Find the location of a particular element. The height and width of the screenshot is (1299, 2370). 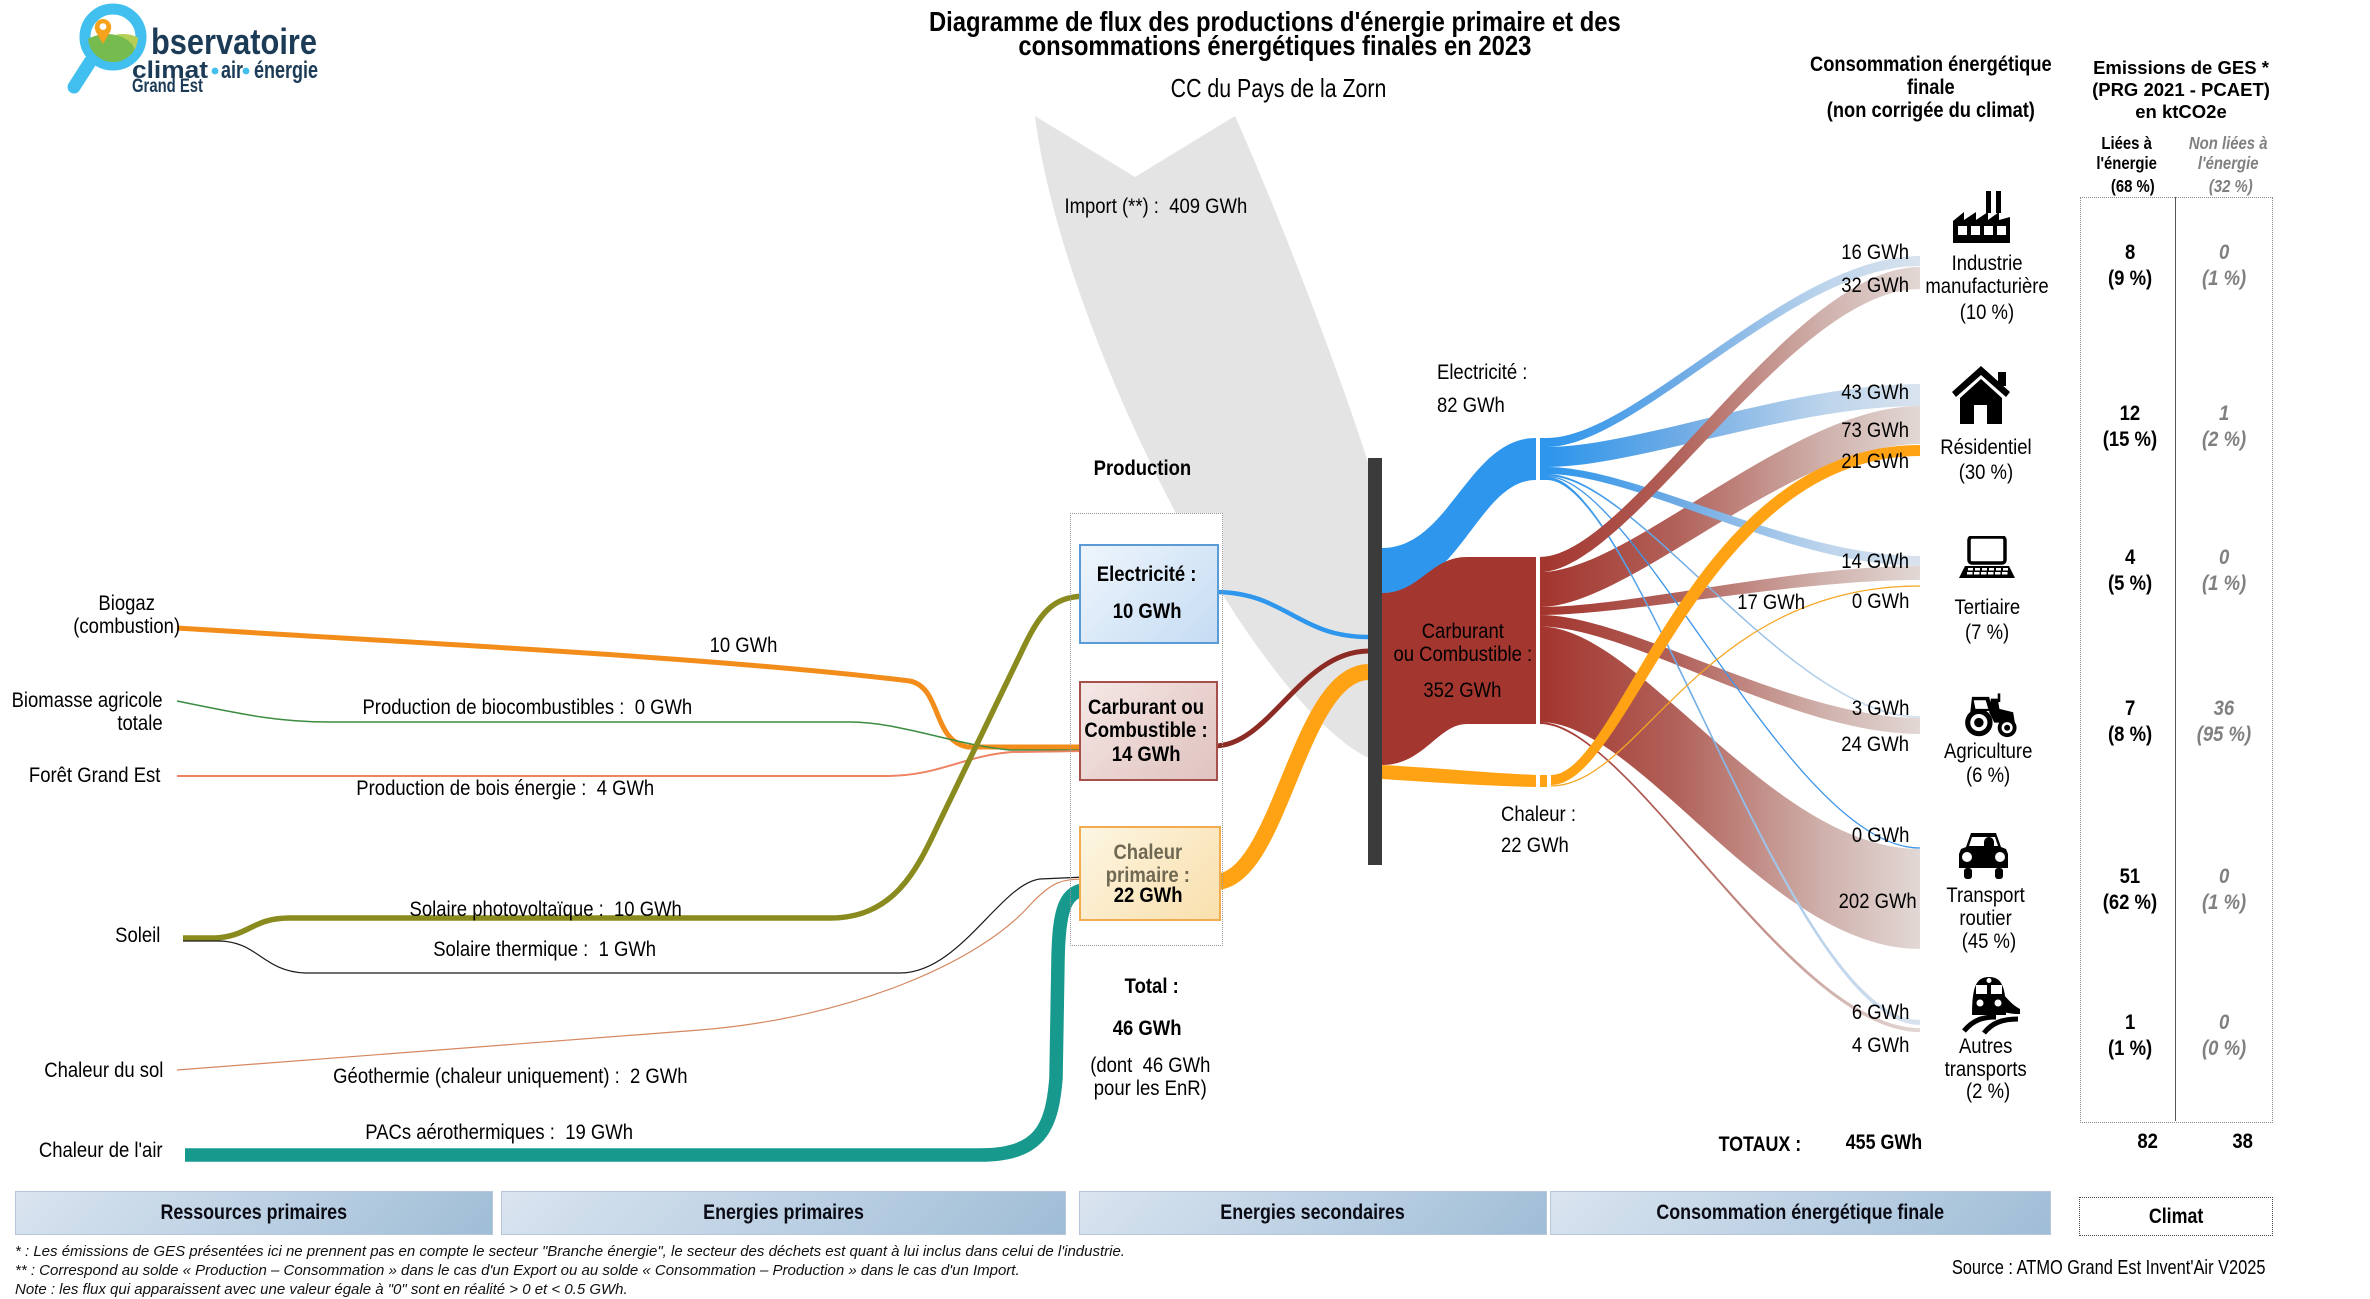

svg-text: air is located at coordinates (232, 70).